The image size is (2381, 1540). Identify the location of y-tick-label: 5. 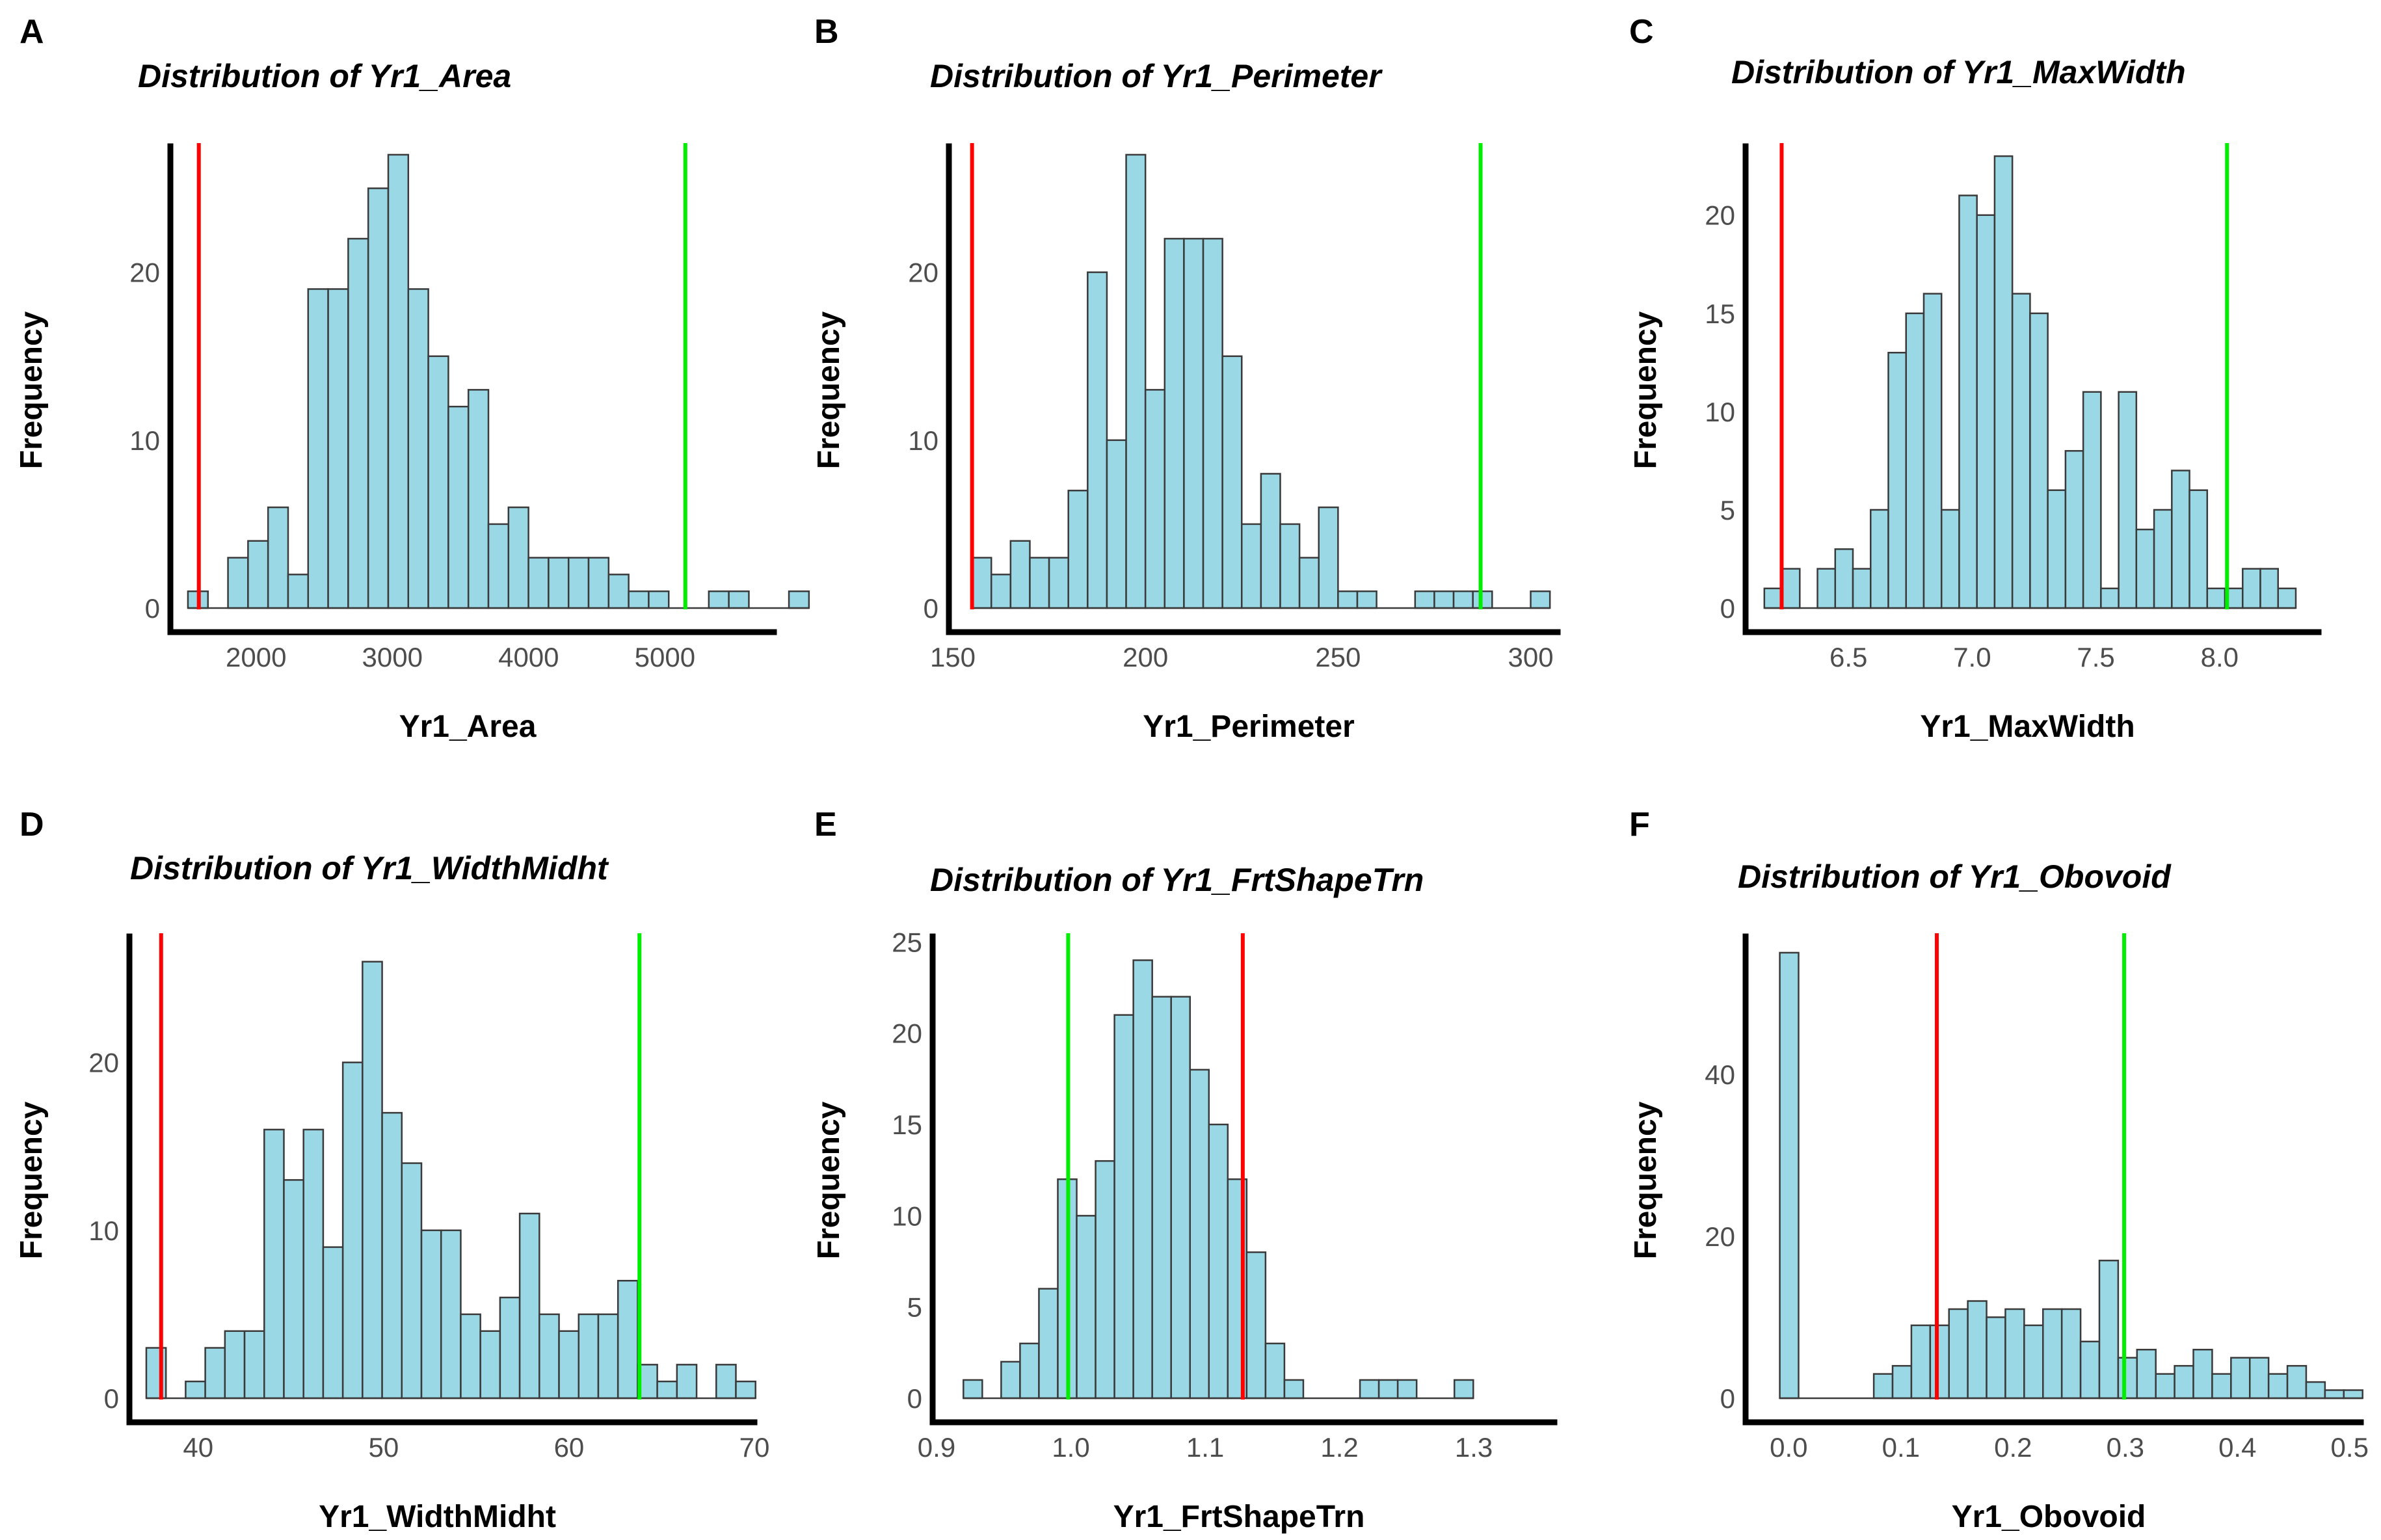
(914, 1307).